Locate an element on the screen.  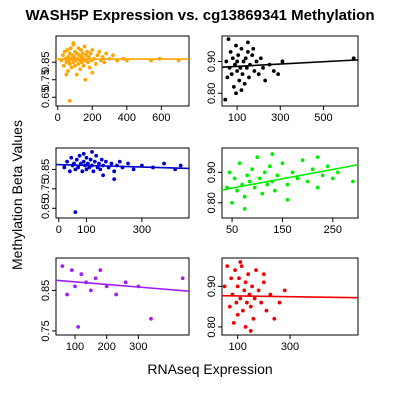
y-tick-label: 0.90 is located at coordinates (212, 286).